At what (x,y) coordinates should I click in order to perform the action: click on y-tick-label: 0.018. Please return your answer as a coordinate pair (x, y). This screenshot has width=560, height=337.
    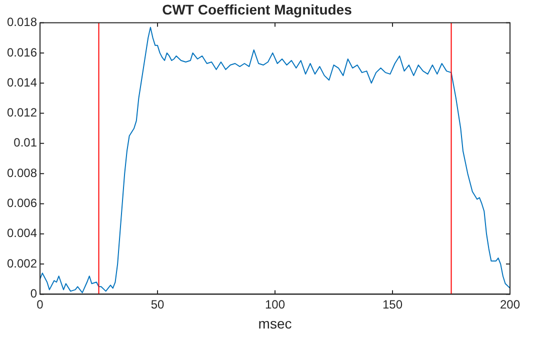
    Looking at the image, I should click on (22, 22).